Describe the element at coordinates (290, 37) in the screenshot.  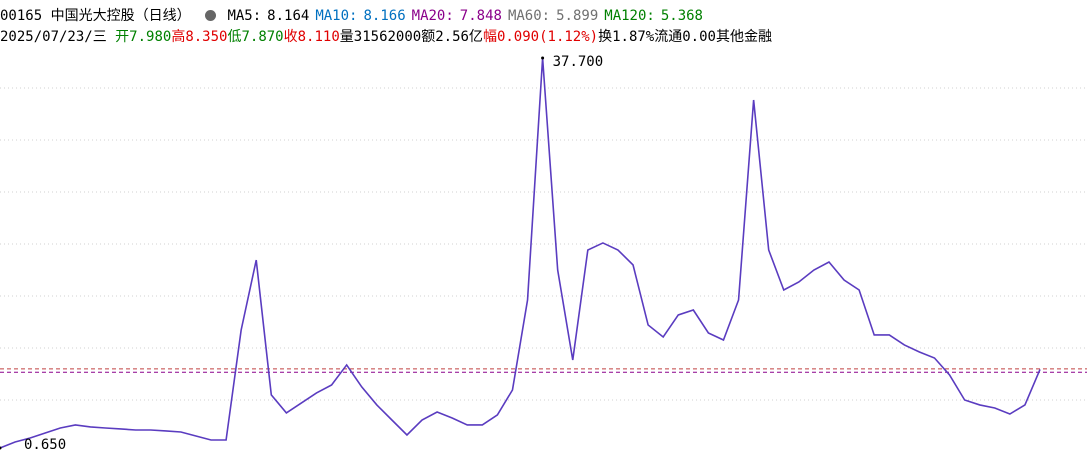
I see `quote-label: 收` at that location.